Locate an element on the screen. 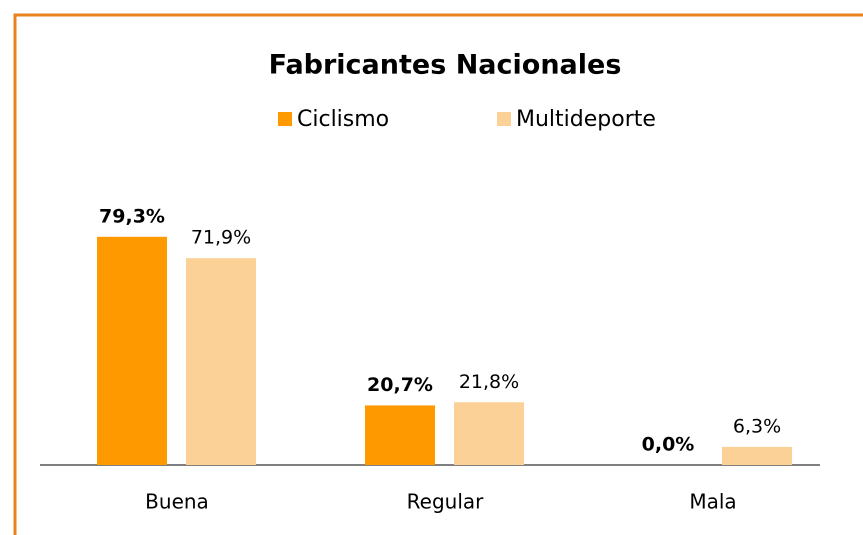  chart-title: Fabricantes Nacionales is located at coordinates (445, 65).